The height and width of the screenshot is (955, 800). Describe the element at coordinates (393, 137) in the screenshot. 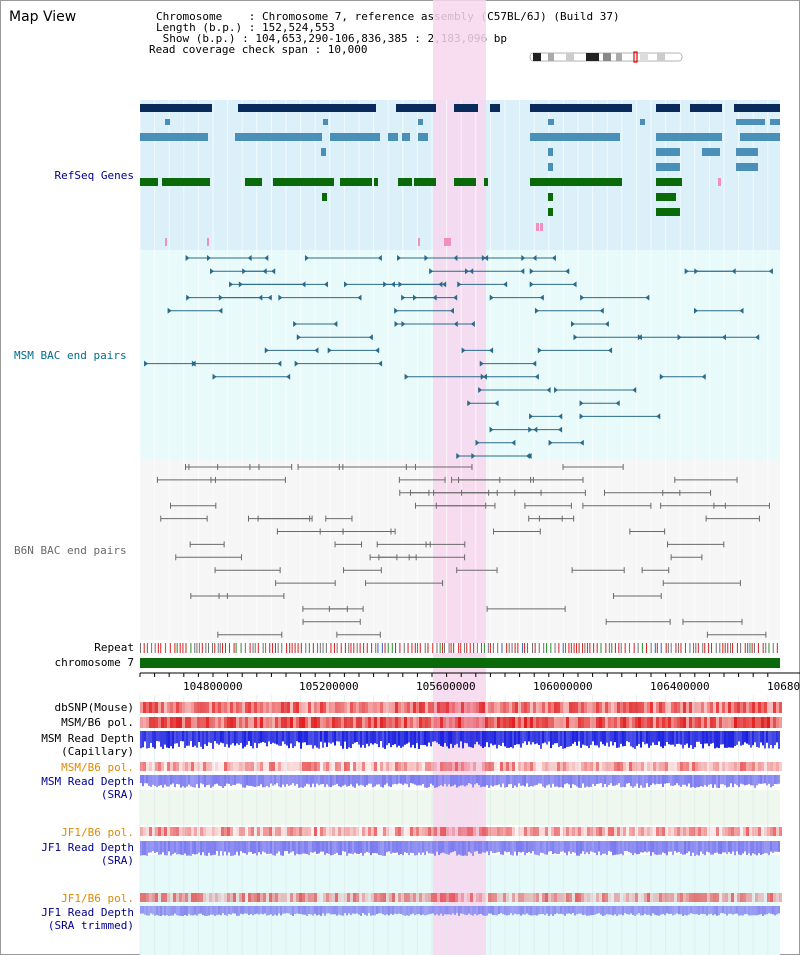

I see `refseq-gene` at that location.